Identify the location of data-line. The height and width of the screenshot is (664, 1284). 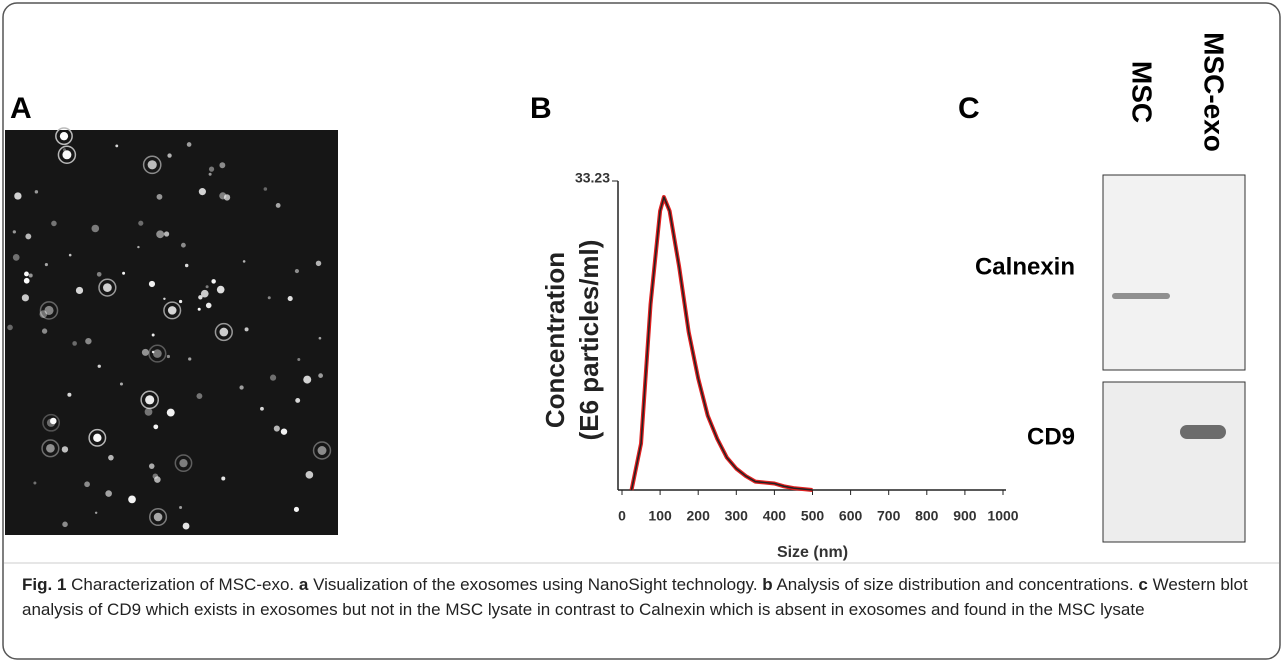
(721, 343).